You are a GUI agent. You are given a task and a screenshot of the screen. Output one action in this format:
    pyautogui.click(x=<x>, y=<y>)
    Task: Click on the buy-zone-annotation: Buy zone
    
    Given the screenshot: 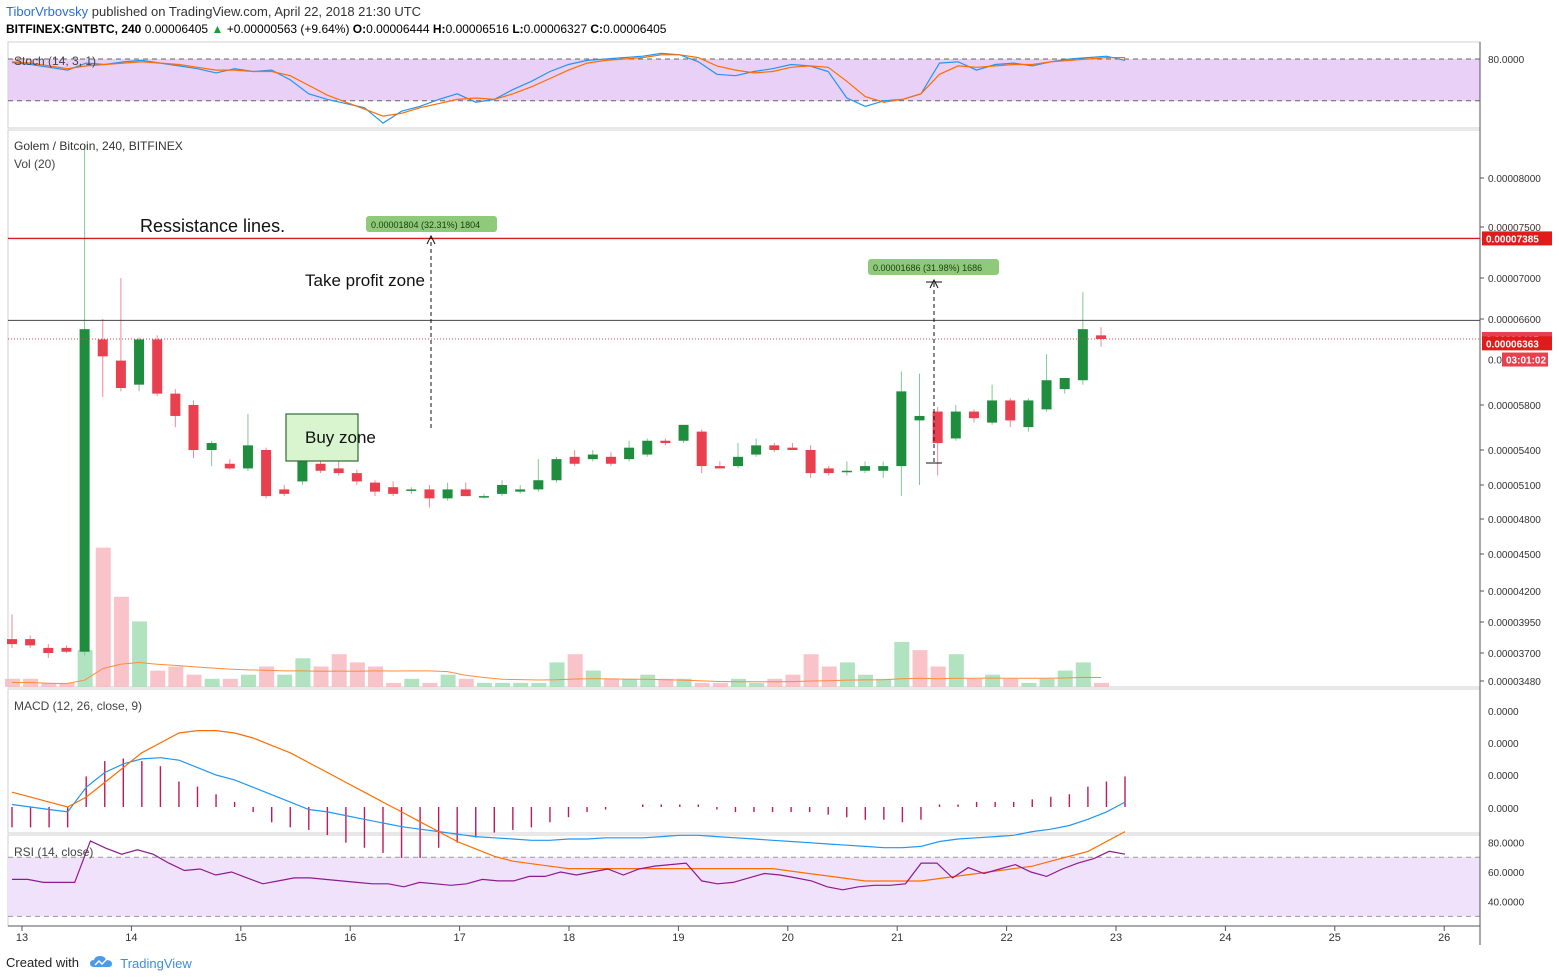 What is the action you would take?
    pyautogui.click(x=340, y=437)
    